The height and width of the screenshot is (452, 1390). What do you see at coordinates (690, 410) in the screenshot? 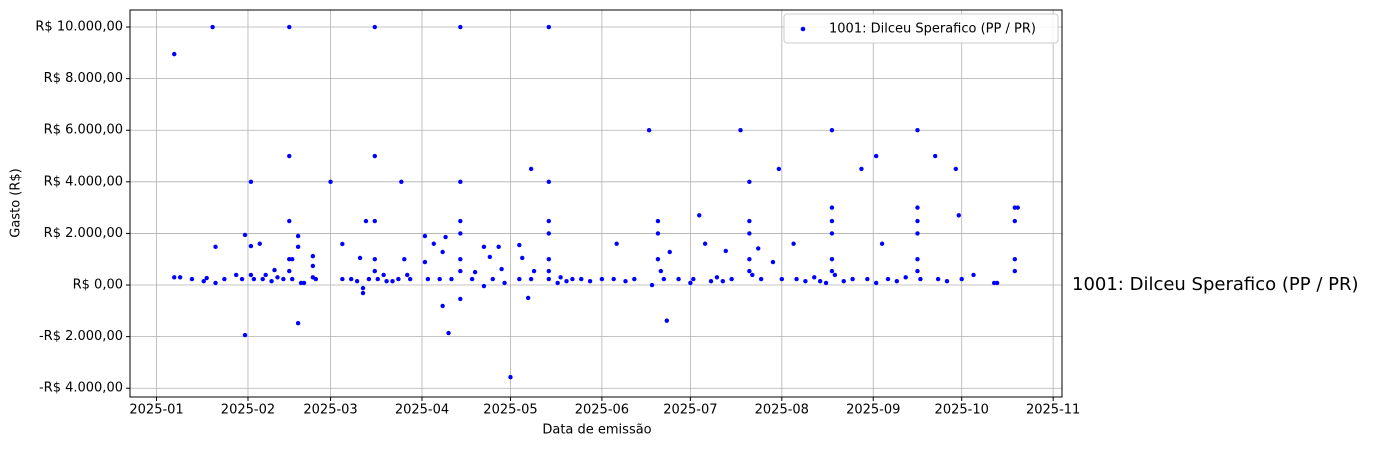
I see `x-tick-label: 2025-07` at bounding box center [690, 410].